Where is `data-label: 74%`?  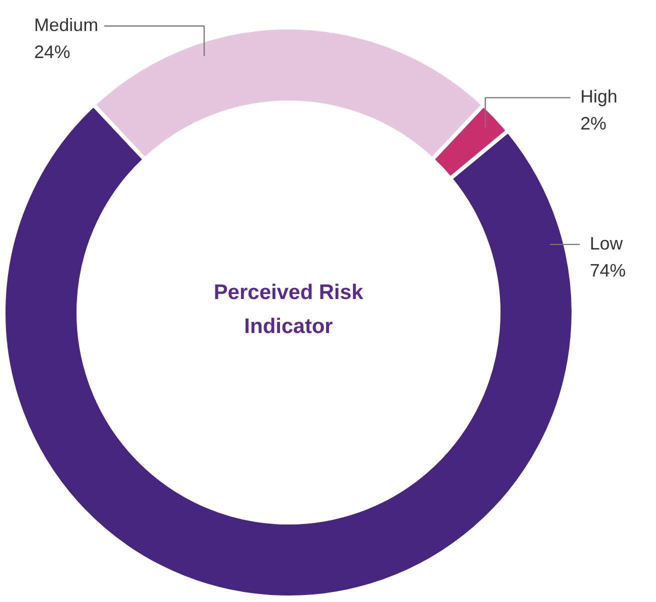 data-label: 74% is located at coordinates (608, 270).